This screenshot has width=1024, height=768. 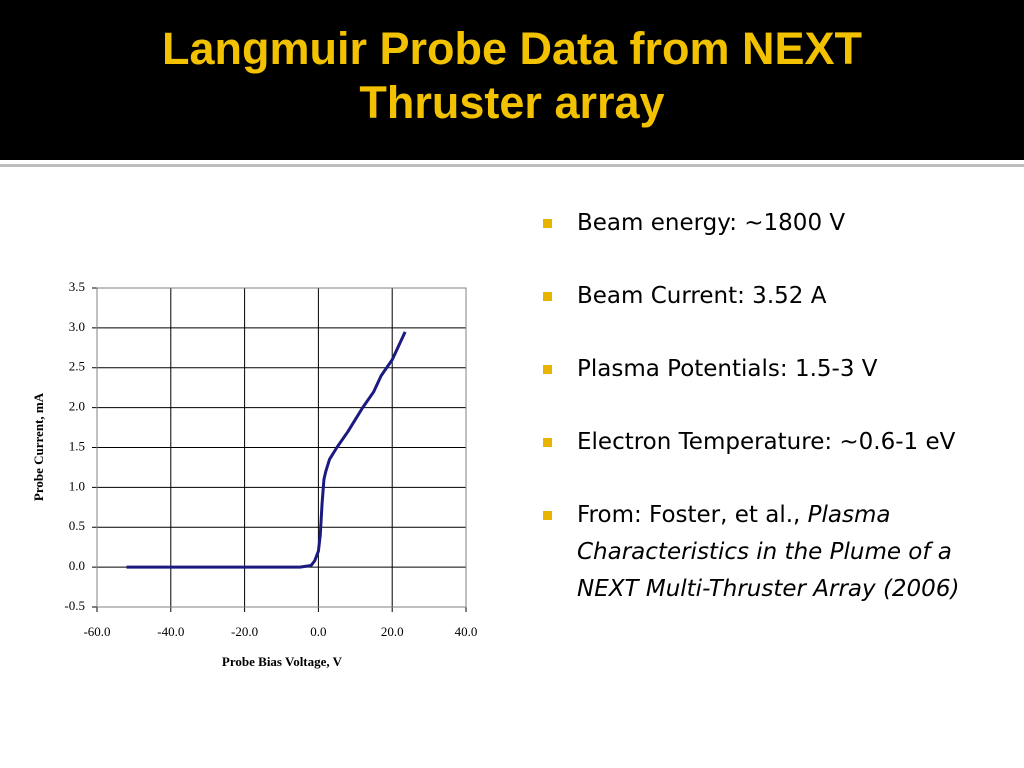 I want to click on bullet: Beam Current: 3.52 A, so click(x=760, y=296).